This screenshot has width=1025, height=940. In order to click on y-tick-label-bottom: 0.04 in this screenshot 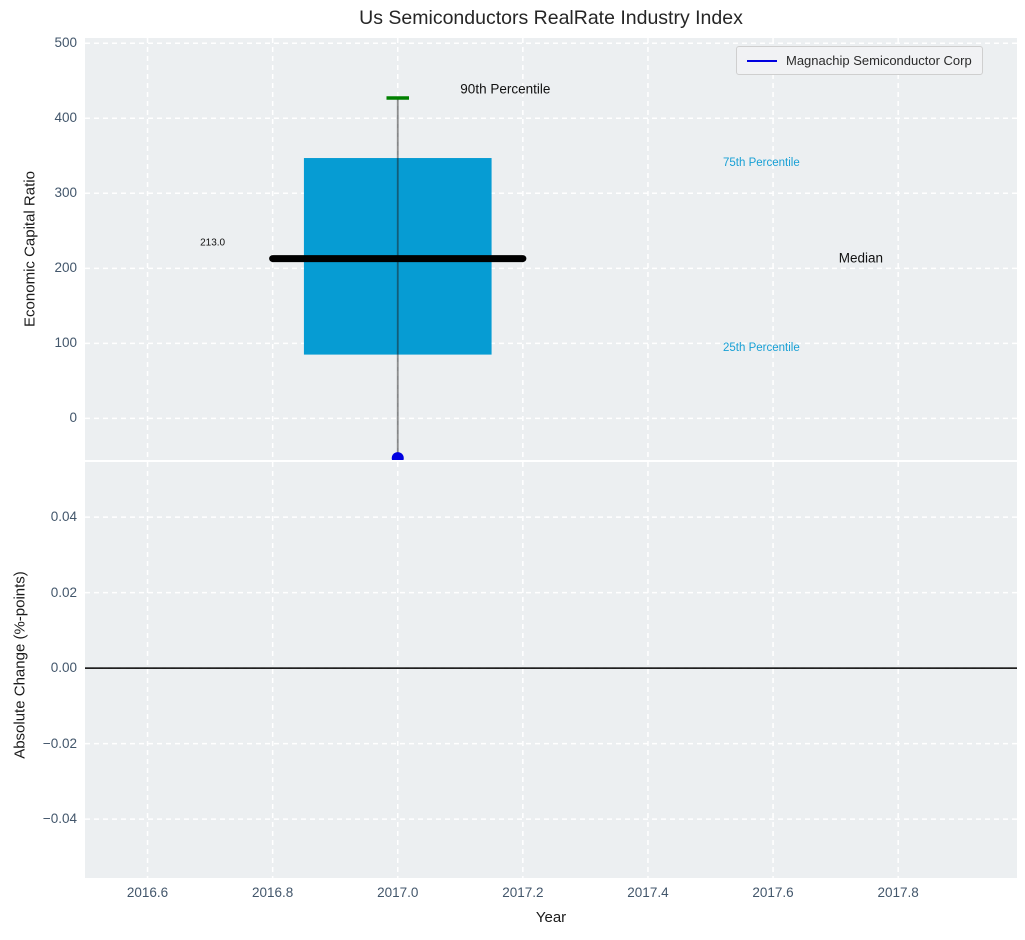, I will do `click(63, 517)`.